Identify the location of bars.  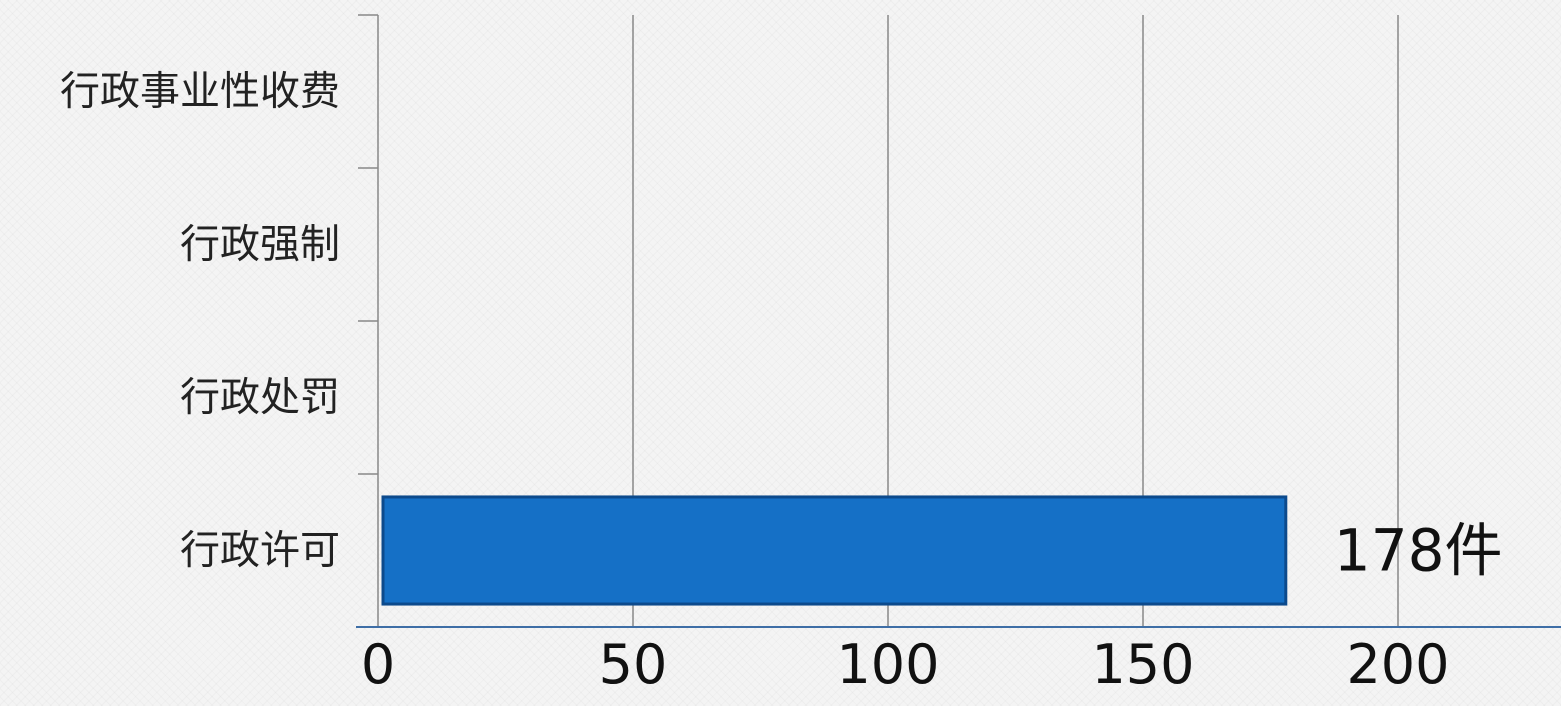
(834, 550).